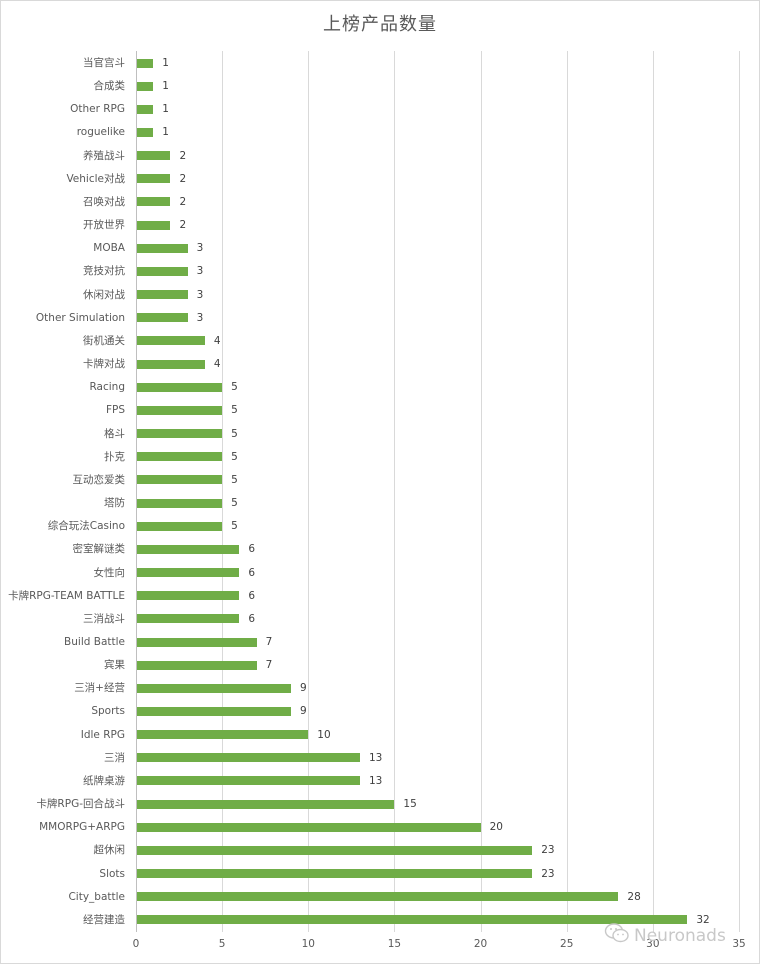  What do you see at coordinates (104, 155) in the screenshot?
I see `category-label: 养殖战斗` at bounding box center [104, 155].